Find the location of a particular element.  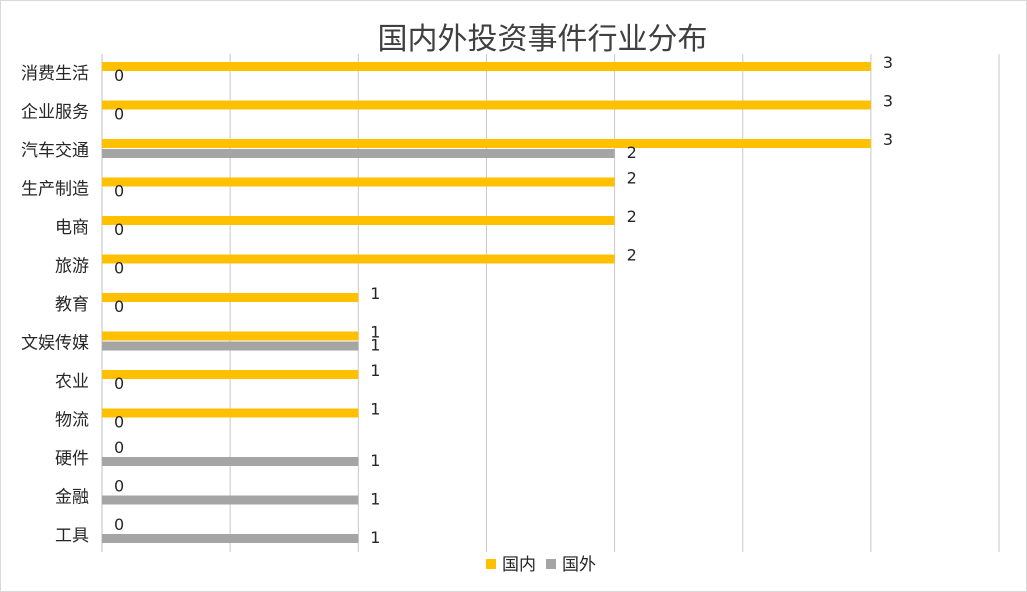

category-label: 企业服务 is located at coordinates (55, 113).